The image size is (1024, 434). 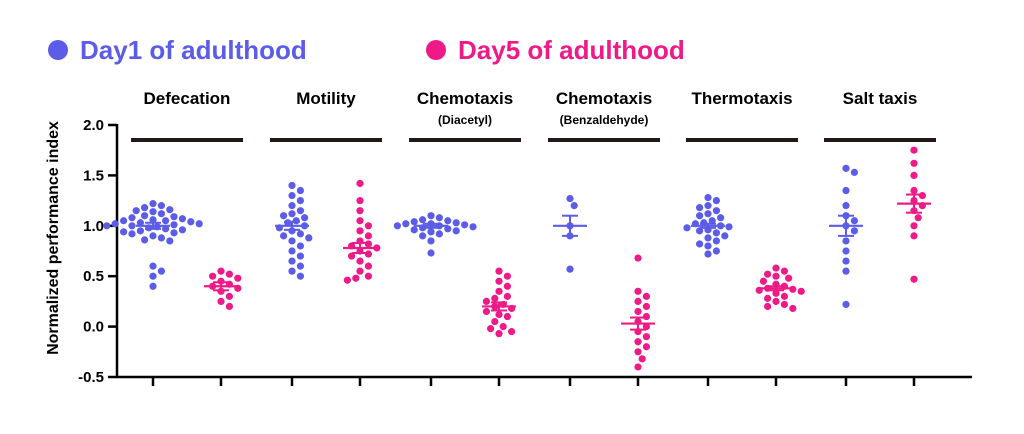 I want to click on legend-marker-day5, so click(x=436, y=50).